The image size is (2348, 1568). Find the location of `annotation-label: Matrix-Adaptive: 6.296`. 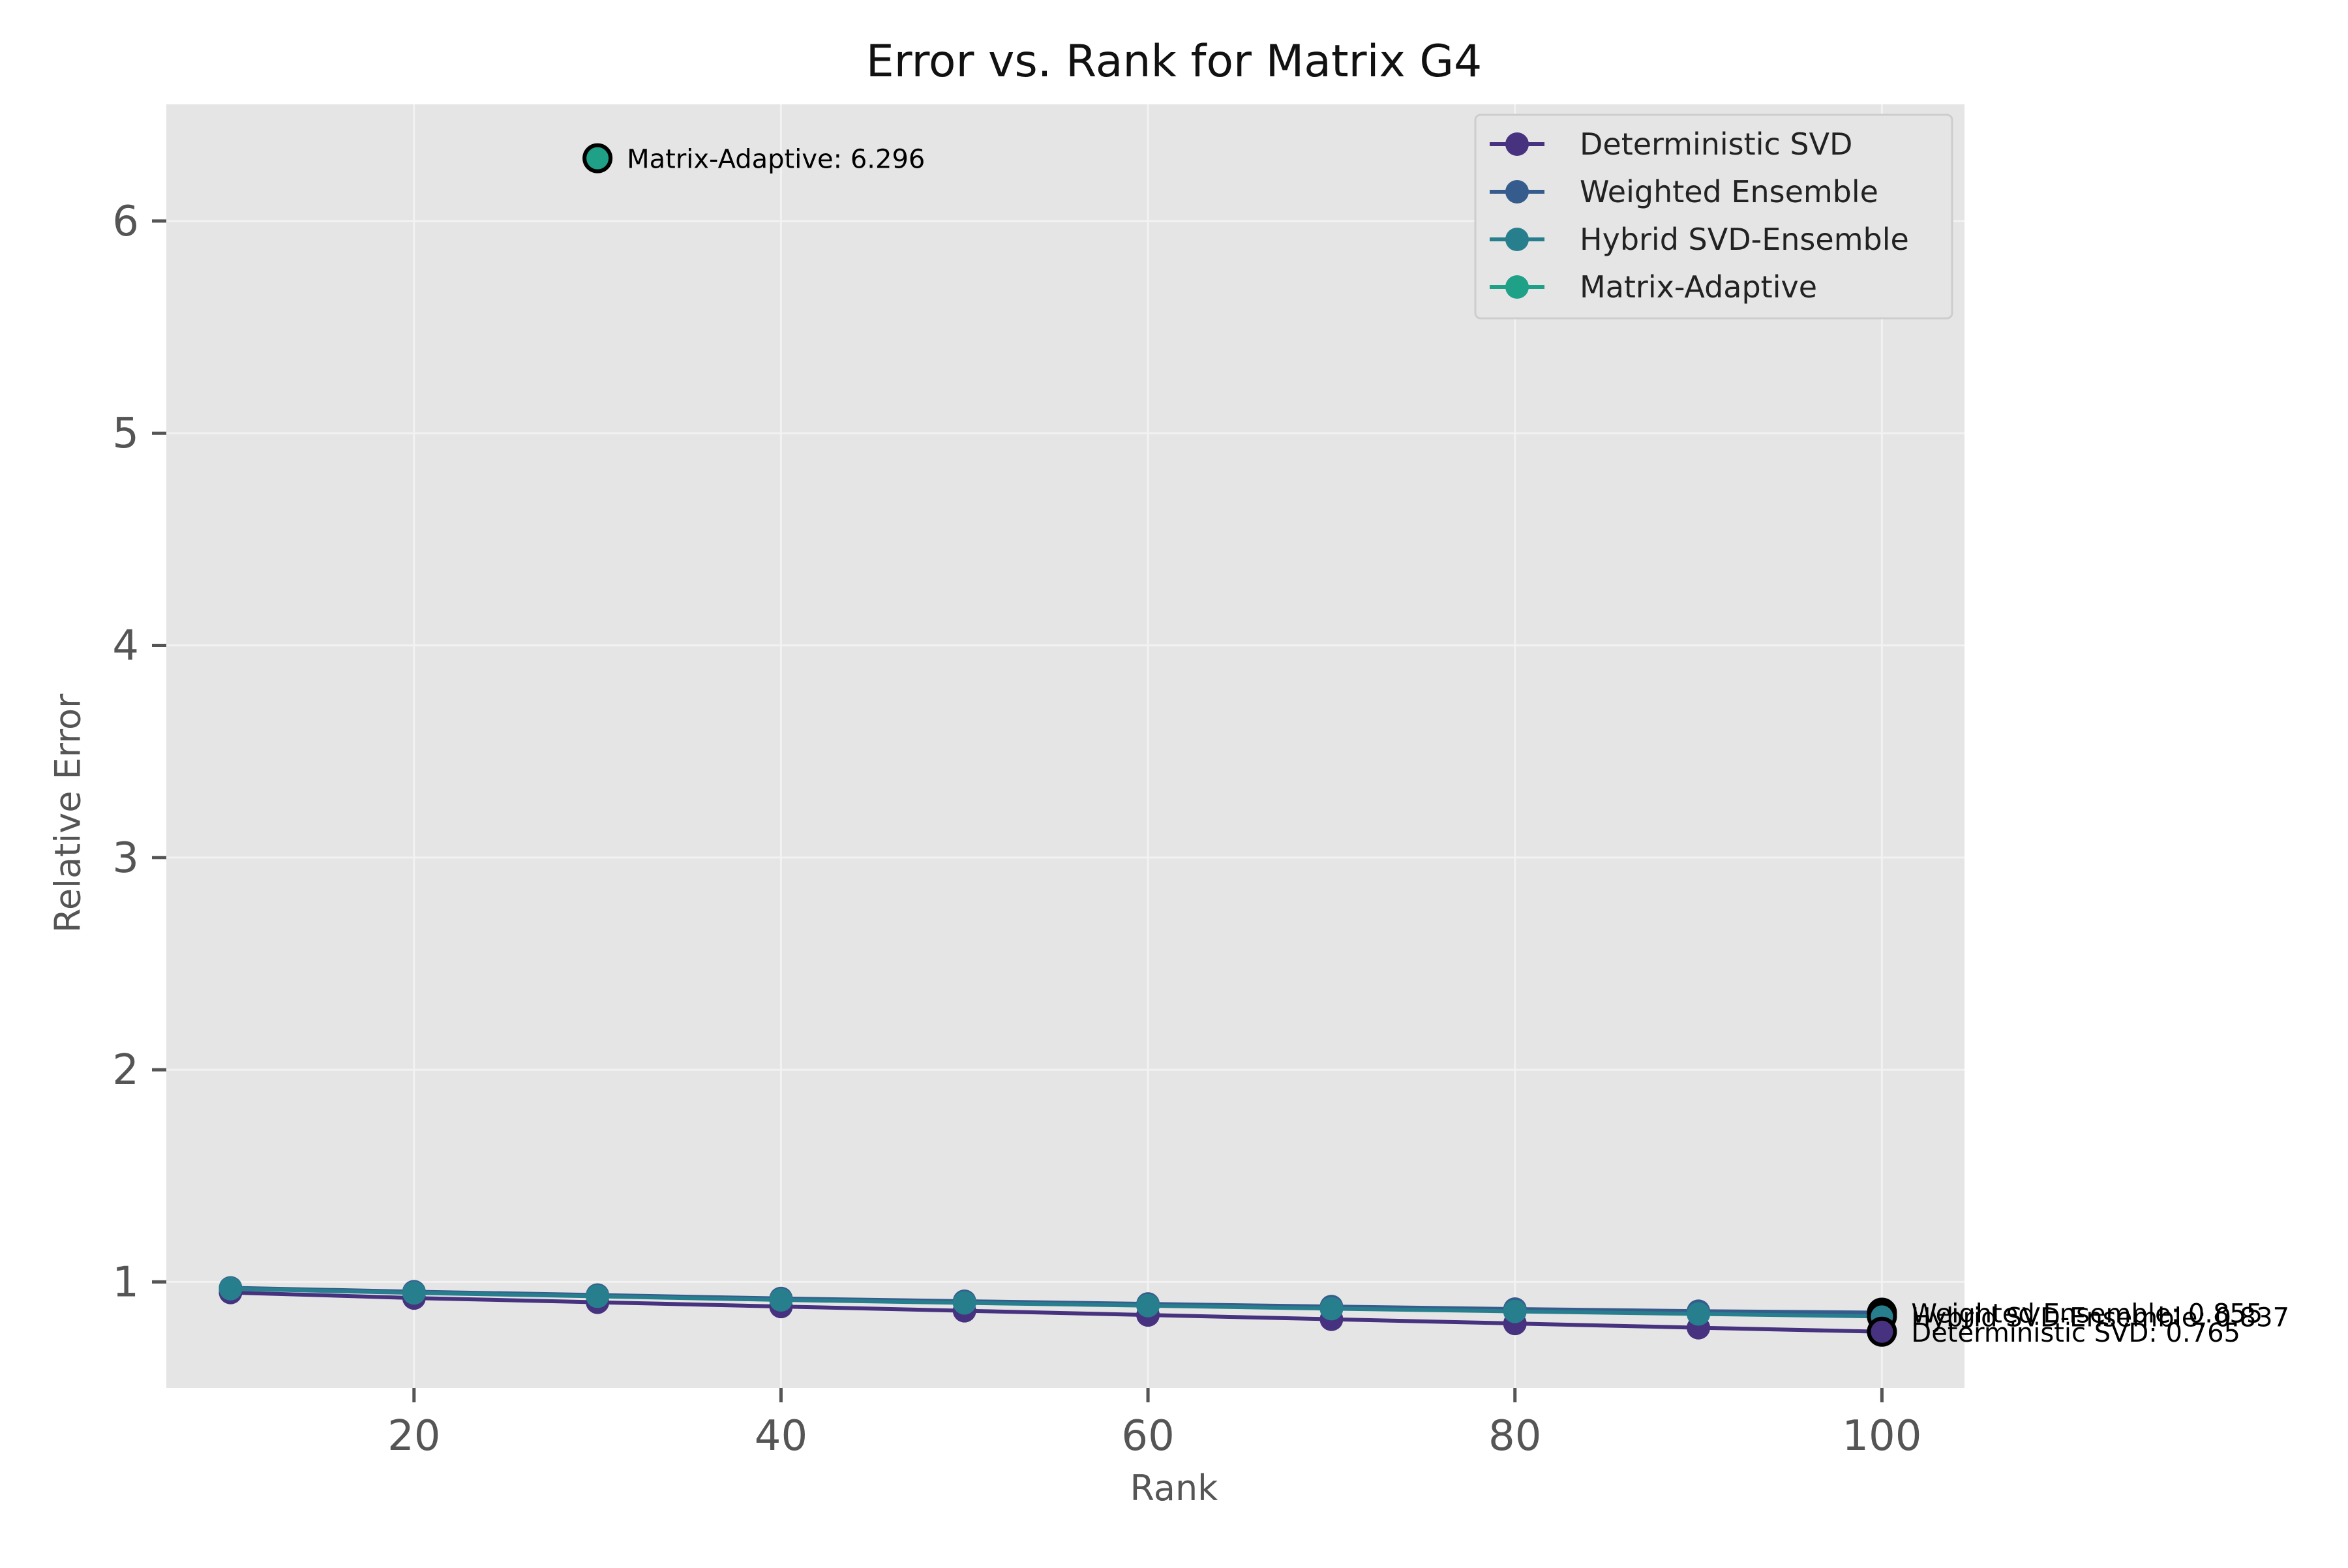

annotation-label: Matrix-Adaptive: 6.296 is located at coordinates (776, 160).